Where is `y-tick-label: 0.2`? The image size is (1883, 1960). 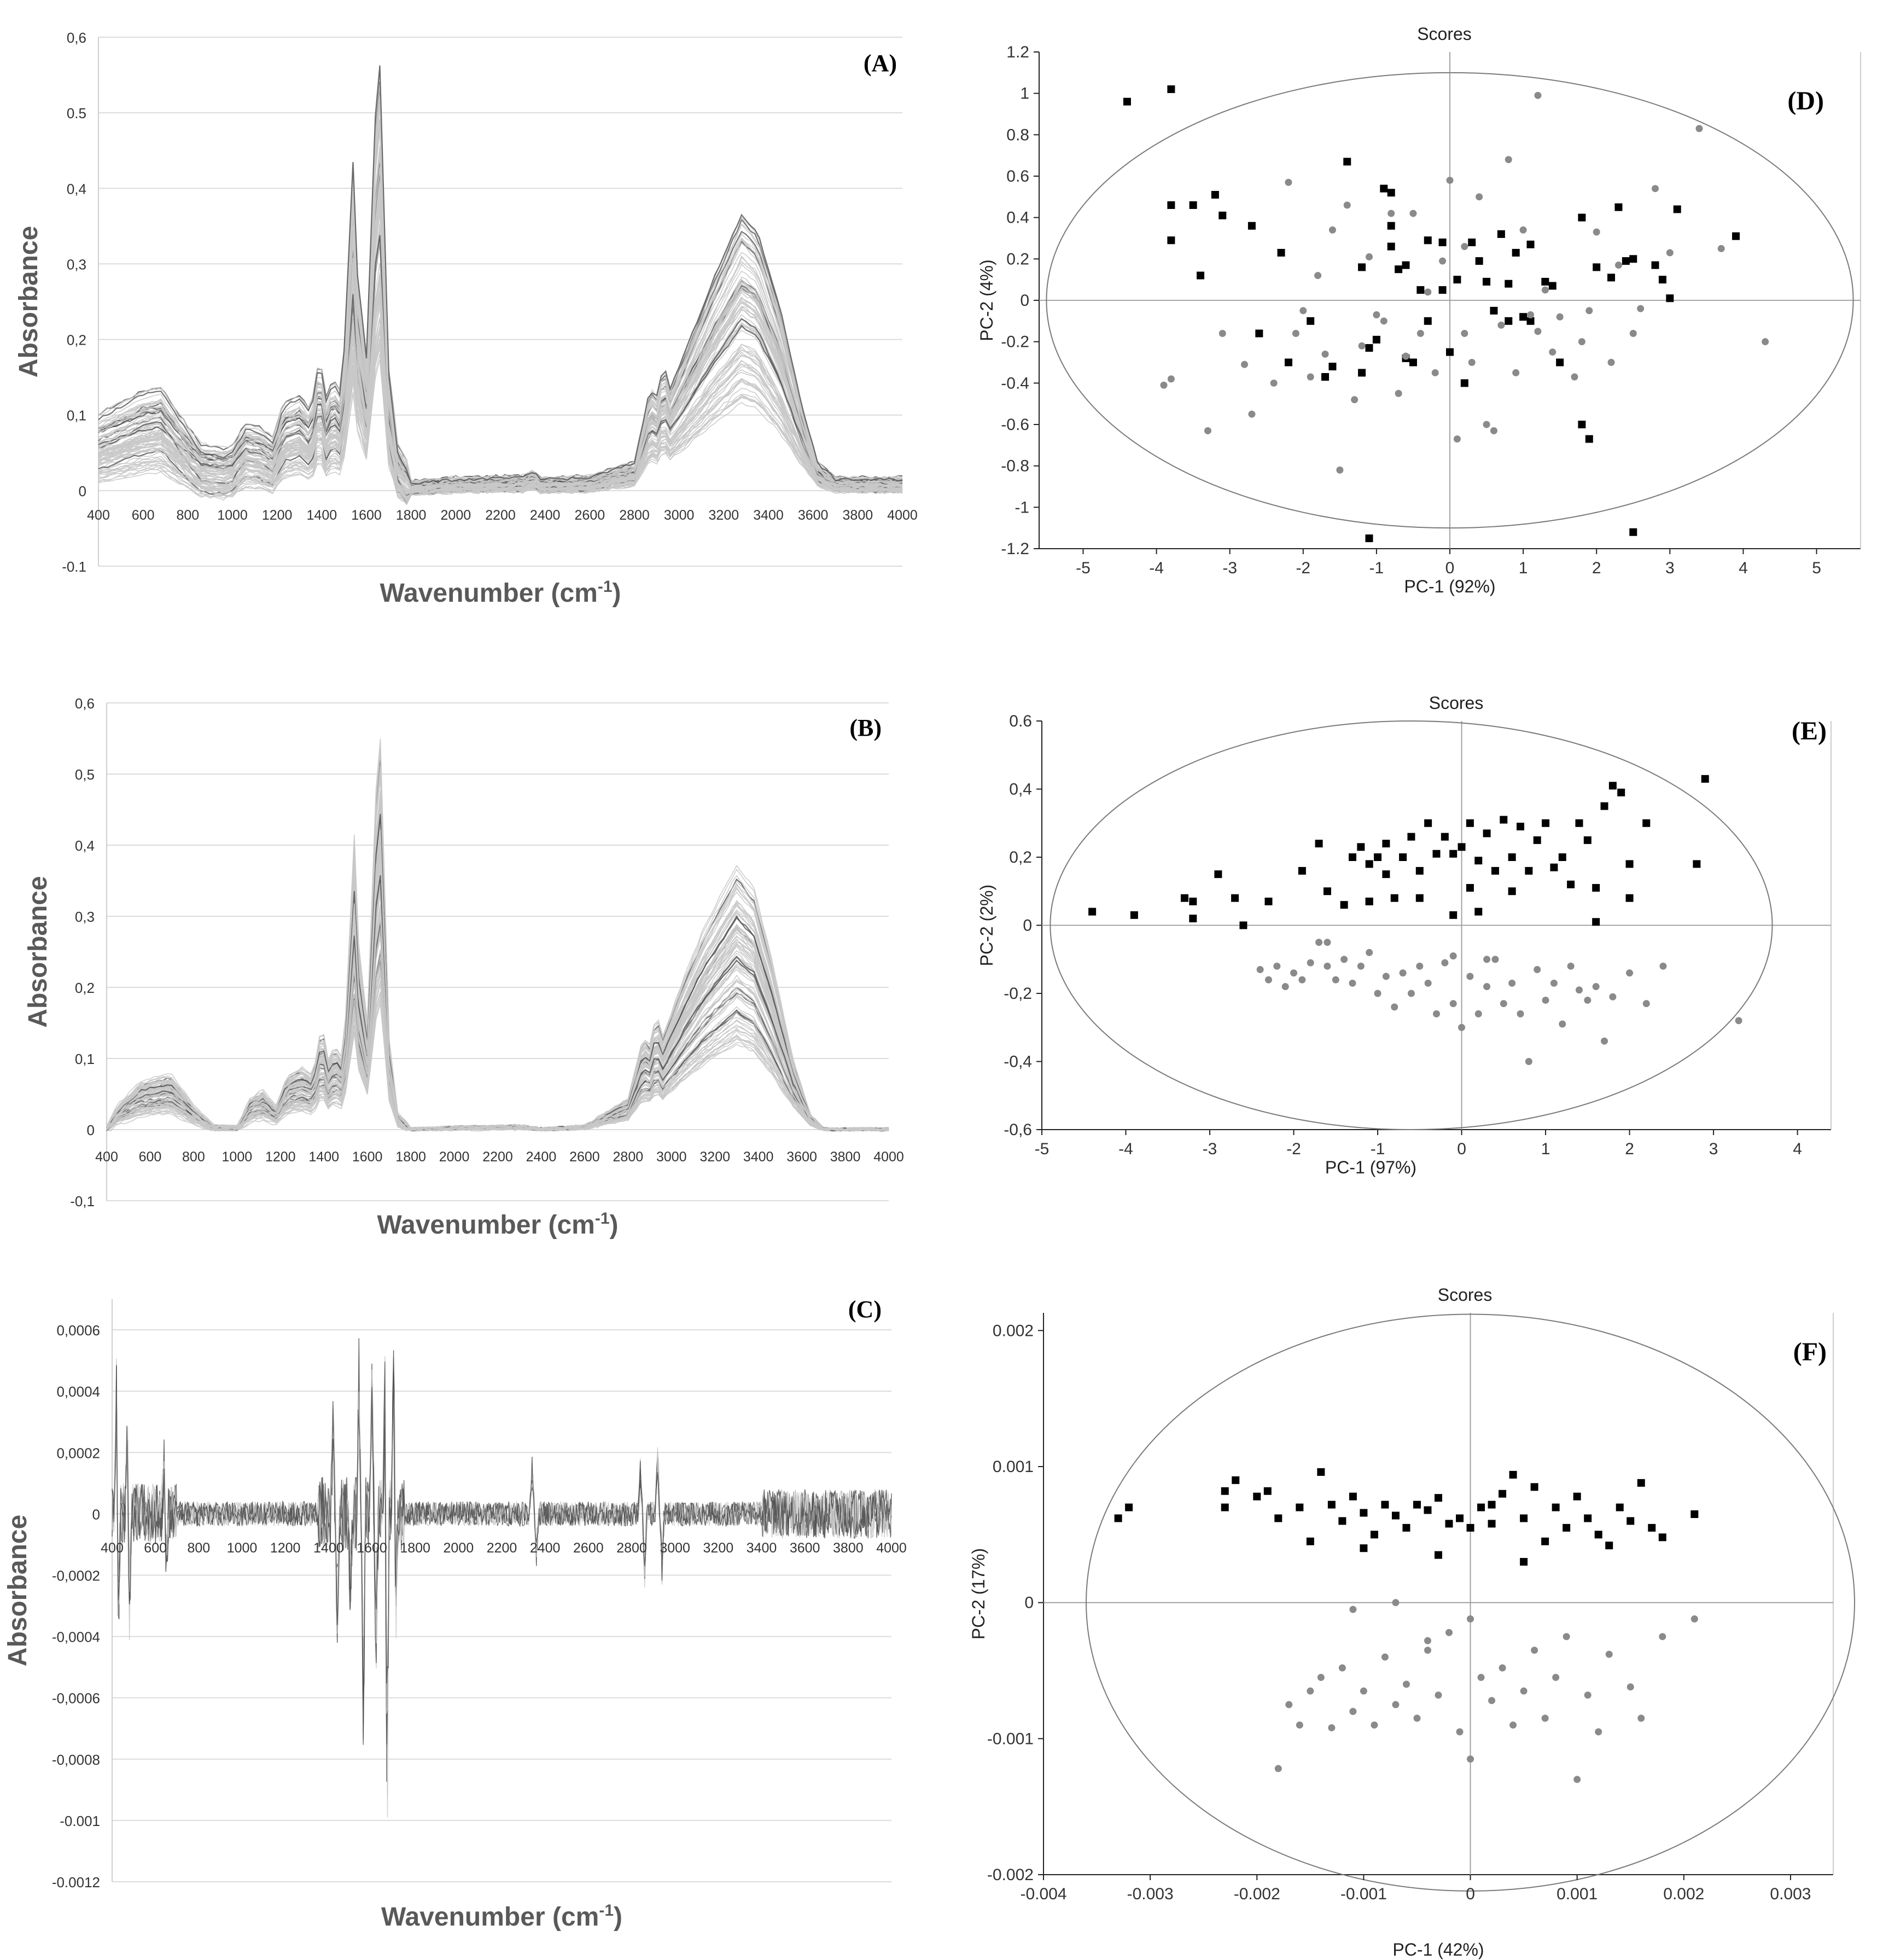 y-tick-label: 0.2 is located at coordinates (1018, 259).